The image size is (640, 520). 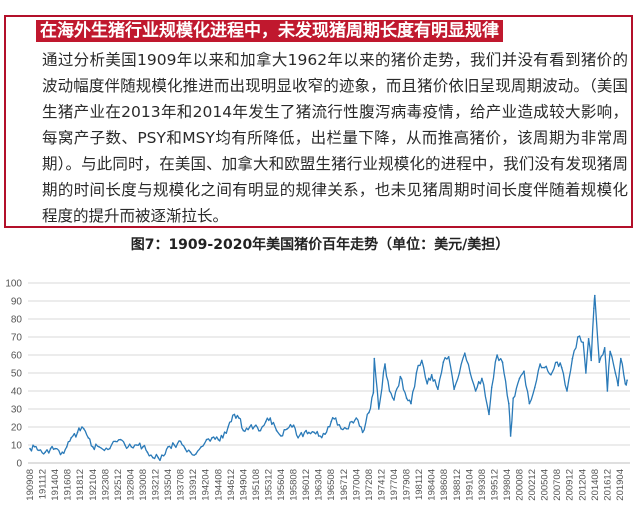 What do you see at coordinates (13, 284) in the screenshot?
I see `y-tick-label: 100` at bounding box center [13, 284].